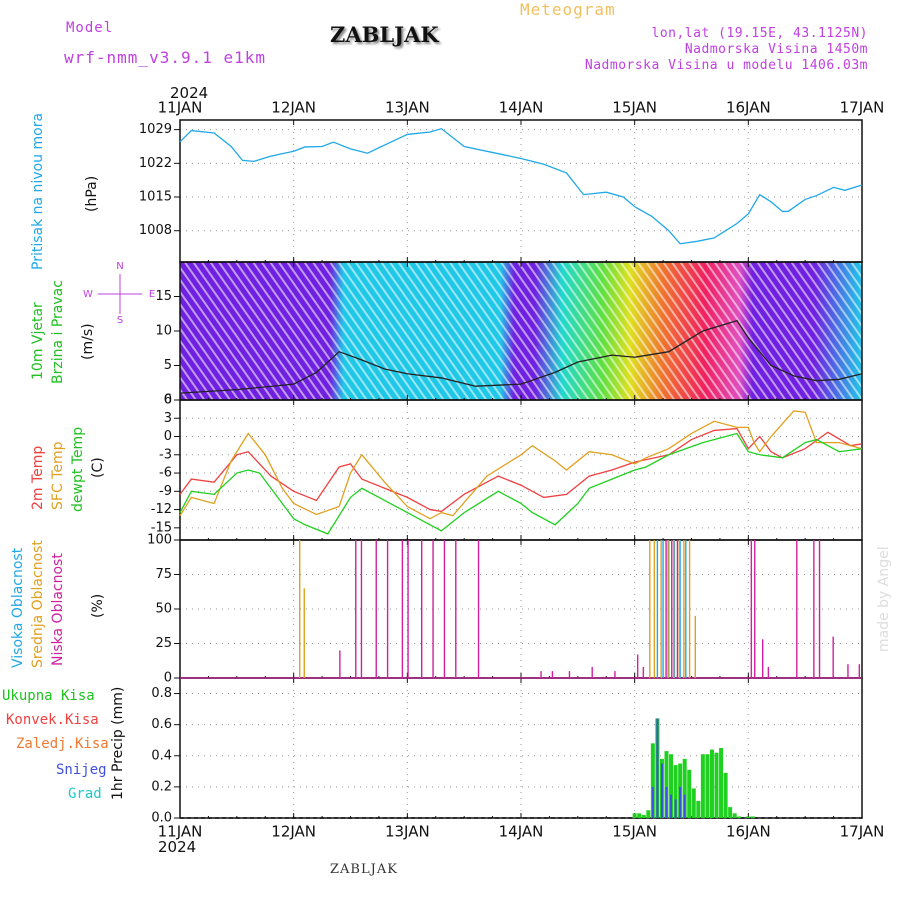  I want to click on y-tick-label: 6, so click(168, 400).